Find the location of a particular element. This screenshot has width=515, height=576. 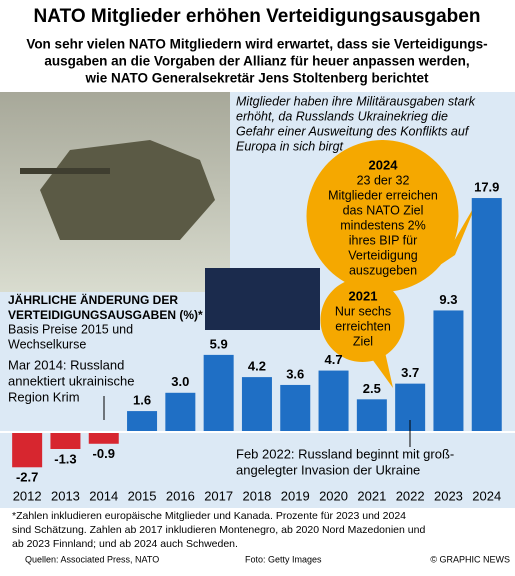

x-tick-label: 2017 is located at coordinates (218, 495).